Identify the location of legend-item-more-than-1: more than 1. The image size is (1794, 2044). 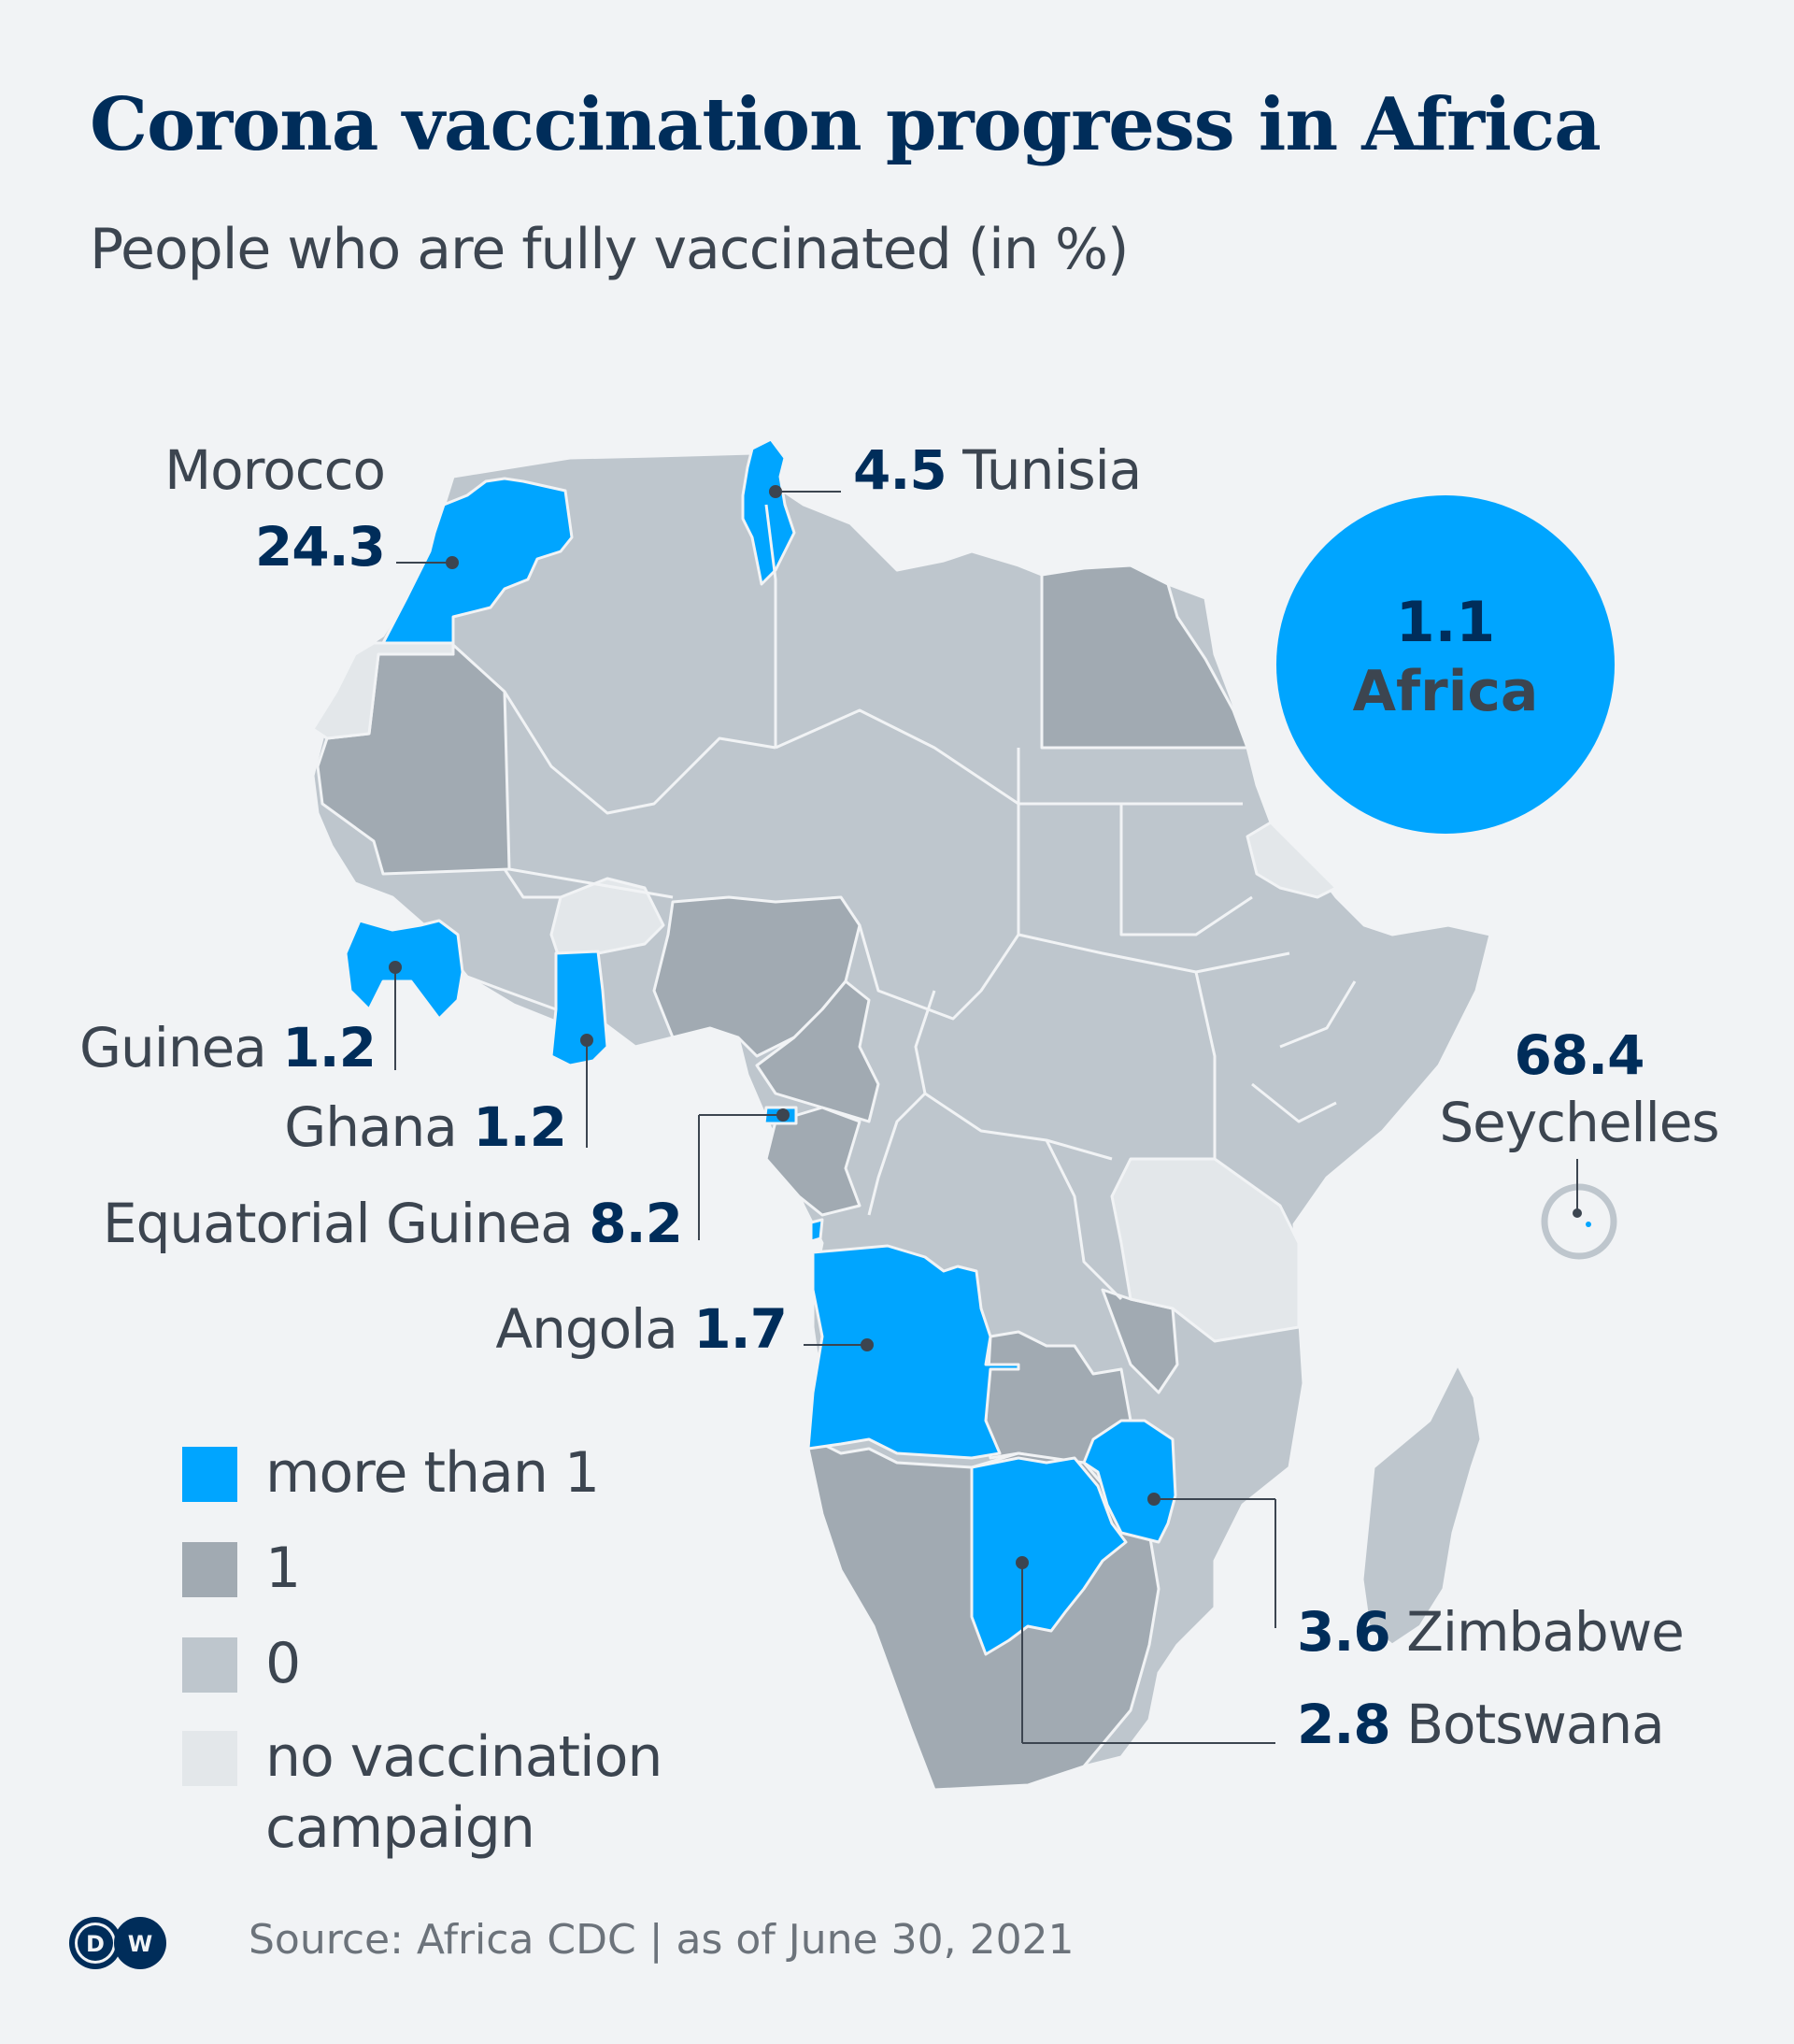
(391, 1474).